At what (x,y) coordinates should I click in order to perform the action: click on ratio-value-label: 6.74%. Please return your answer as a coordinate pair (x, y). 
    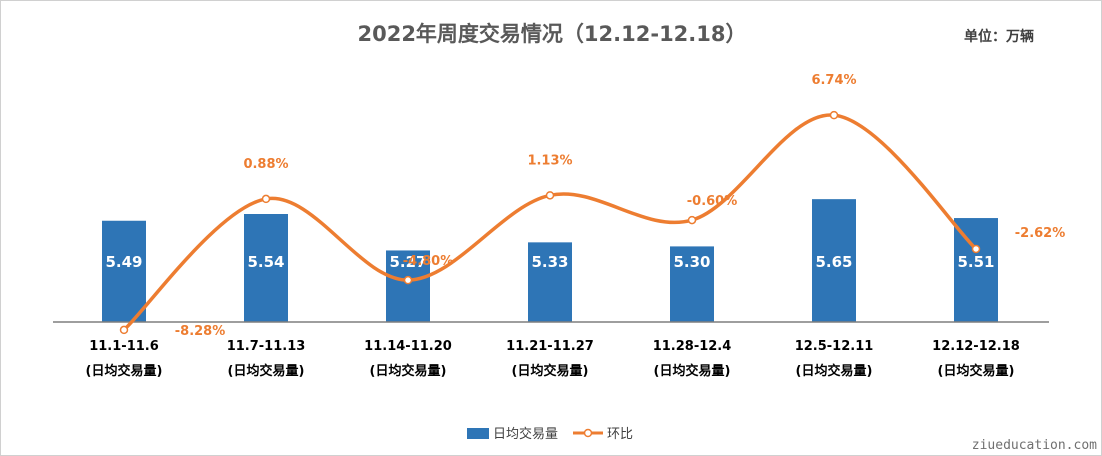
    Looking at the image, I should click on (833, 80).